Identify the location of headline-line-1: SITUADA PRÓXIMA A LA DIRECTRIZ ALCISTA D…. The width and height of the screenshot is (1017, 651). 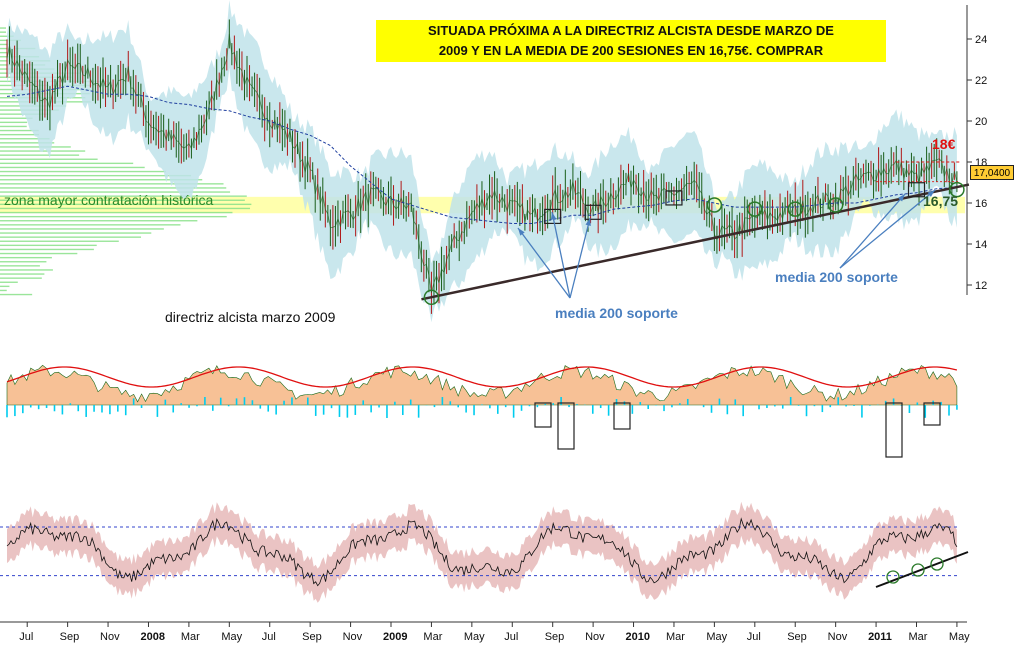
(631, 30).